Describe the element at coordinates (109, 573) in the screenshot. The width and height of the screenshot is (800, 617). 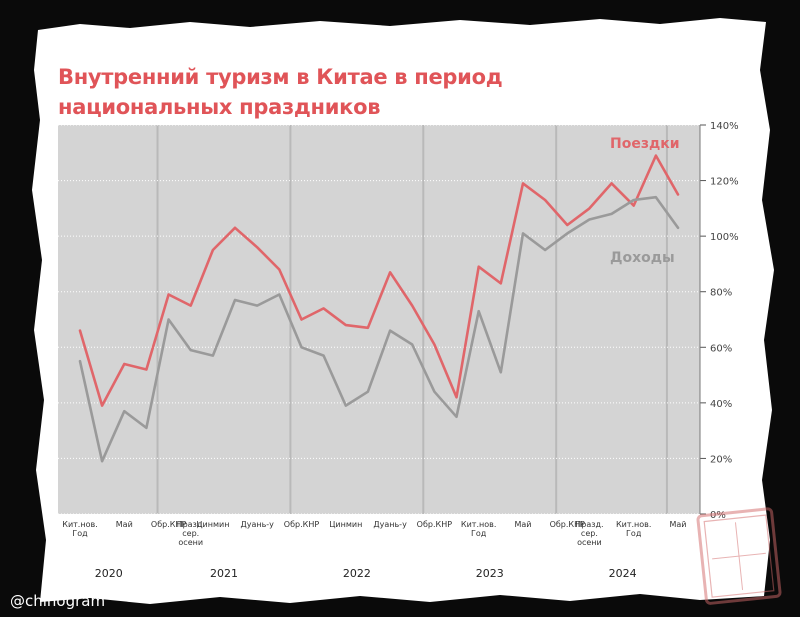
I see `year-label: 2020` at that location.